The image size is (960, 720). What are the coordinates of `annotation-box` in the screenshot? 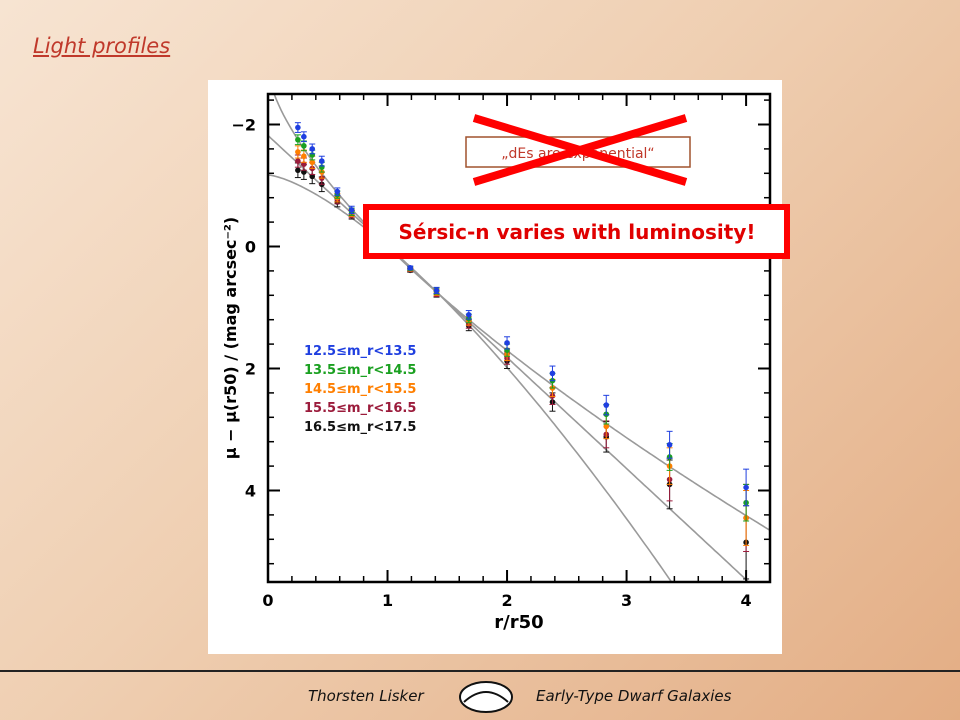 It's located at (578, 152).